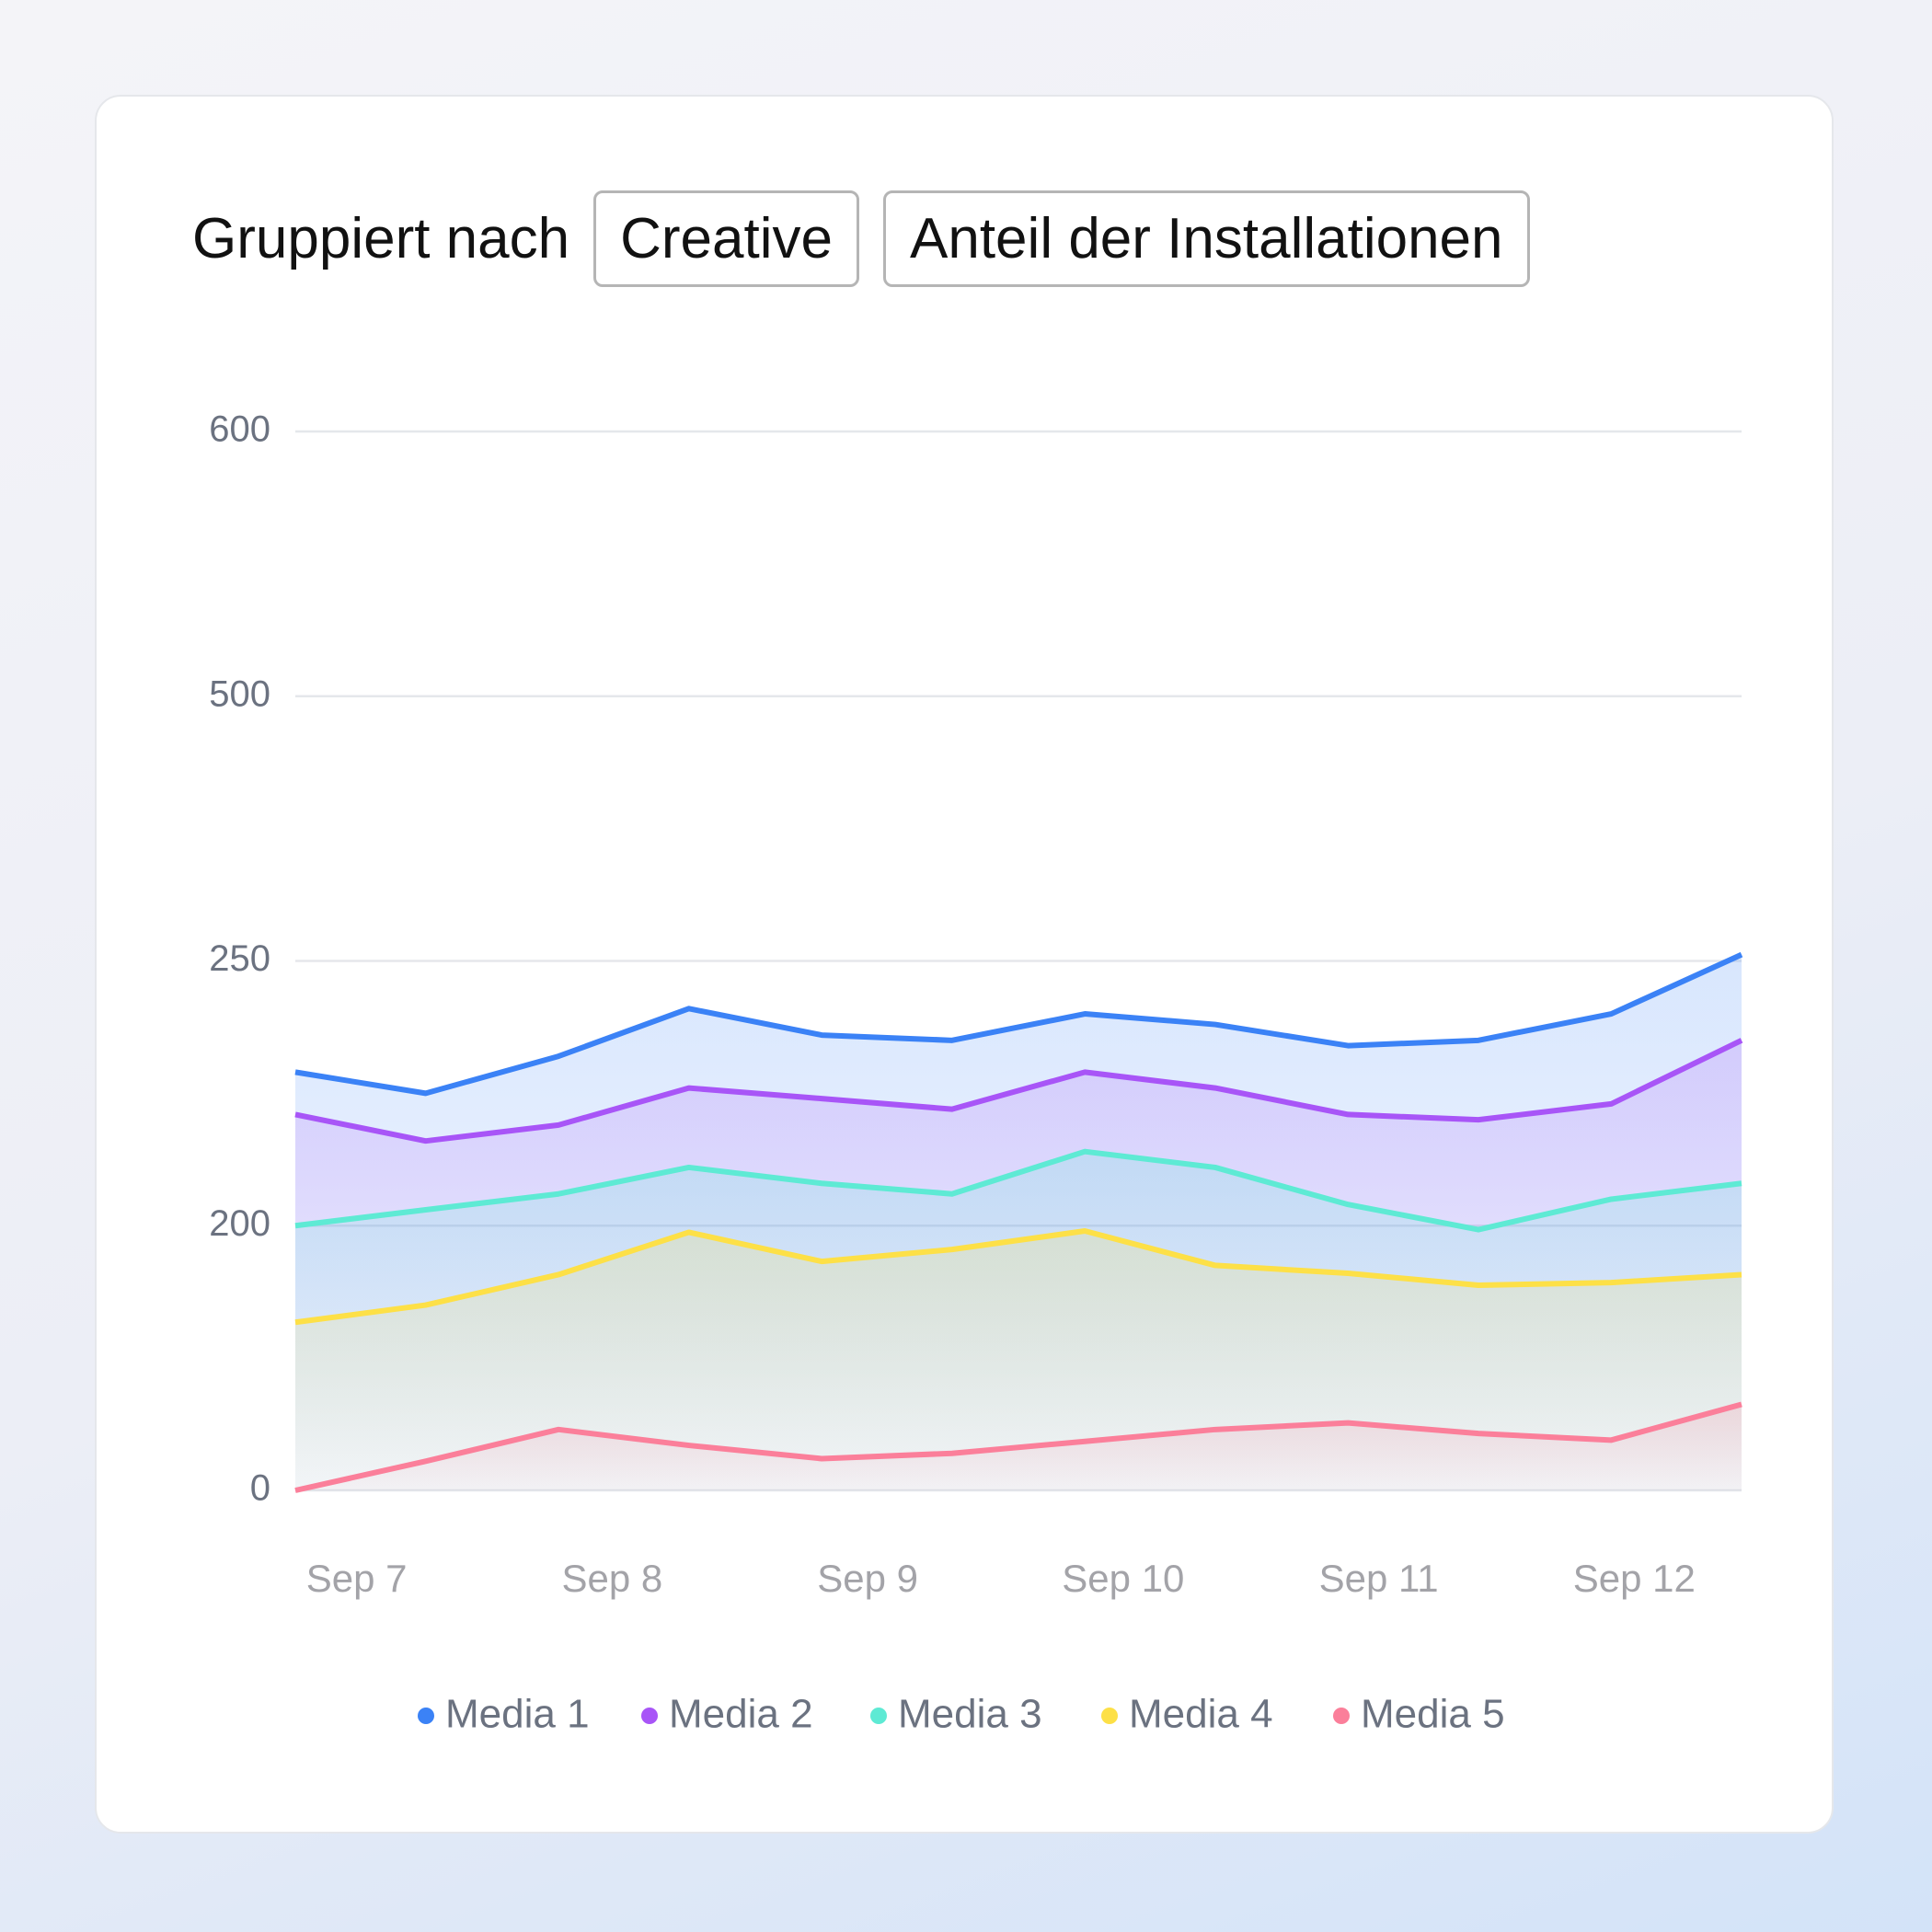  I want to click on x-tick-label: Sep 7, so click(357, 1578).